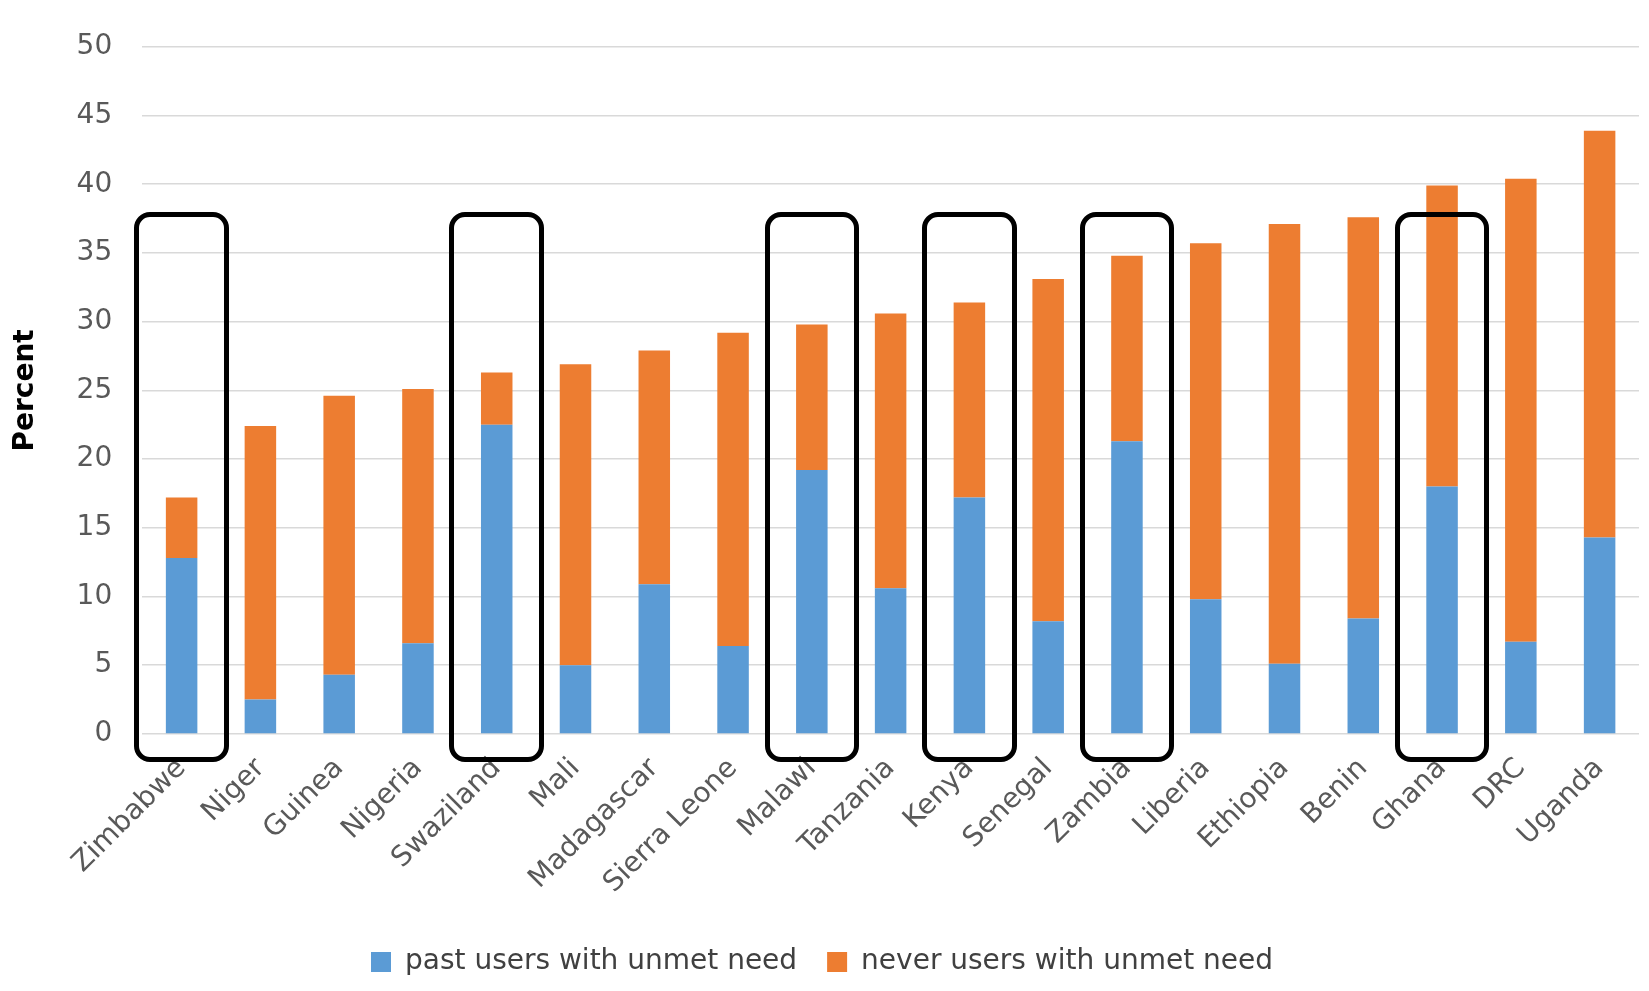 Image resolution: width=1649 pixels, height=991 pixels. I want to click on y-tick-label: 0, so click(103, 732).